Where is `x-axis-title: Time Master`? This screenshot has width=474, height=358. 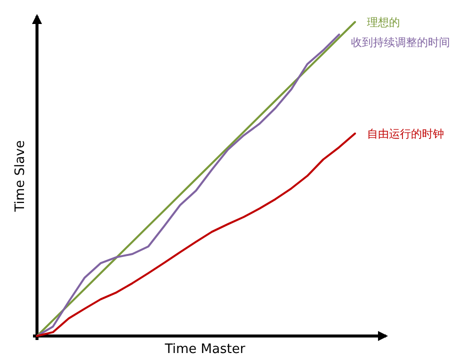 x-axis-title: Time Master is located at coordinates (205, 349).